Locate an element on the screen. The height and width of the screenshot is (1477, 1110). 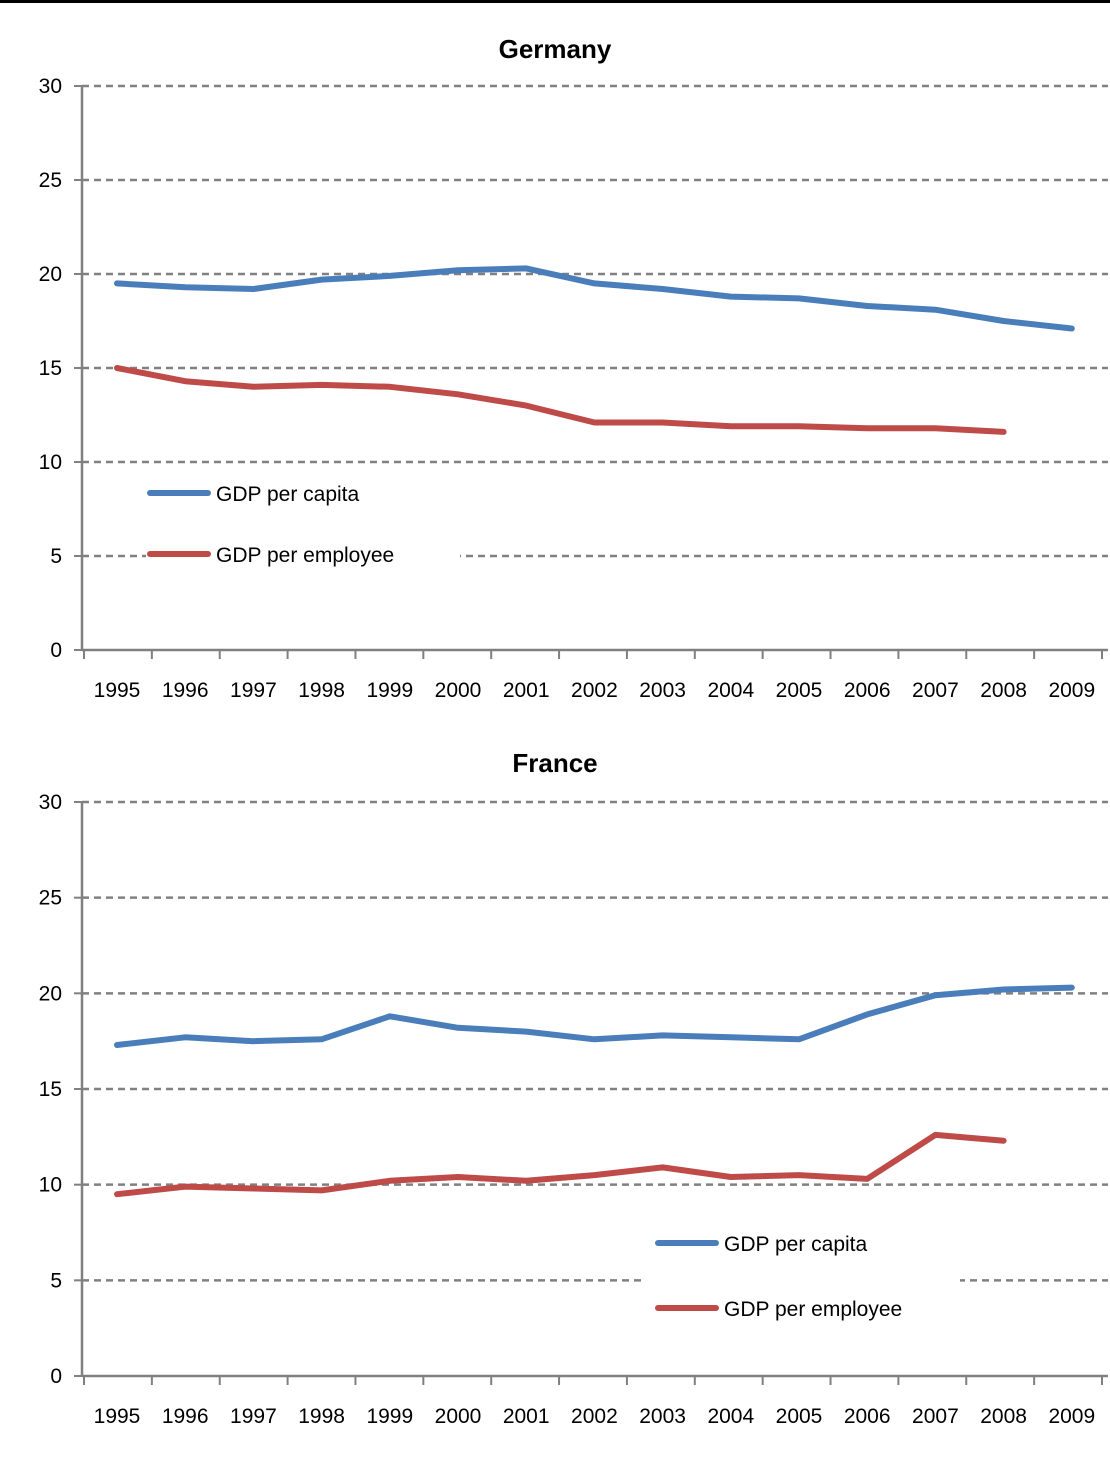
x-tick-label: 2001 is located at coordinates (526, 1416).